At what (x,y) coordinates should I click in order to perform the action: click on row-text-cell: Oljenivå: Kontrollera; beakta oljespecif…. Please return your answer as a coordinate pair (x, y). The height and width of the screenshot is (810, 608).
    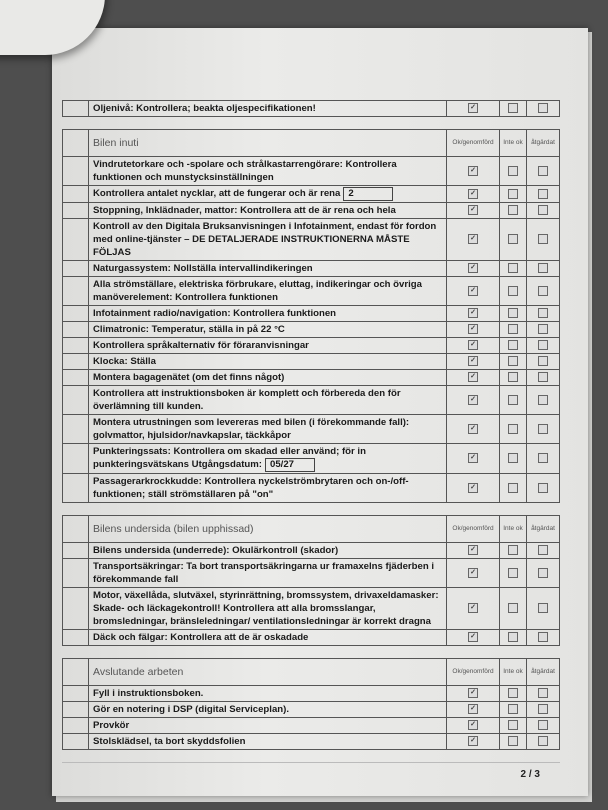
    Looking at the image, I should click on (267, 108).